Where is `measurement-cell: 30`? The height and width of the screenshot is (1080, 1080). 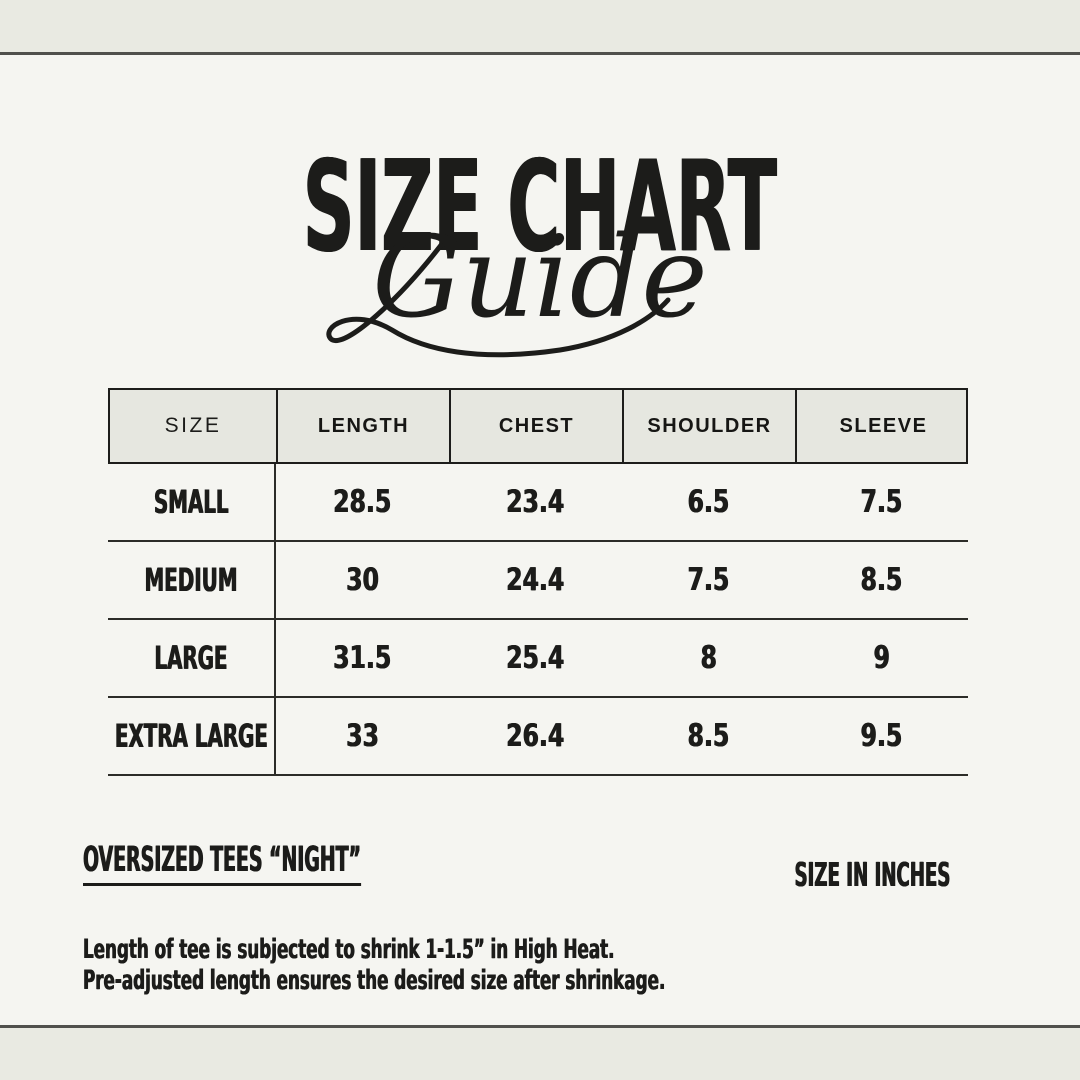
measurement-cell: 30 is located at coordinates (362, 580).